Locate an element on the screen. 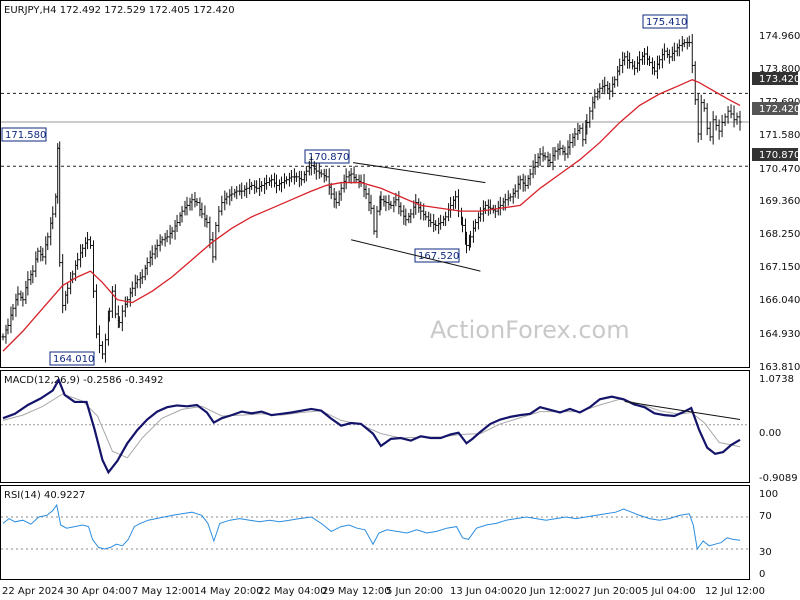 The height and width of the screenshot is (600, 800). x-tick-label: 29 May 12:00 is located at coordinates (356, 591).